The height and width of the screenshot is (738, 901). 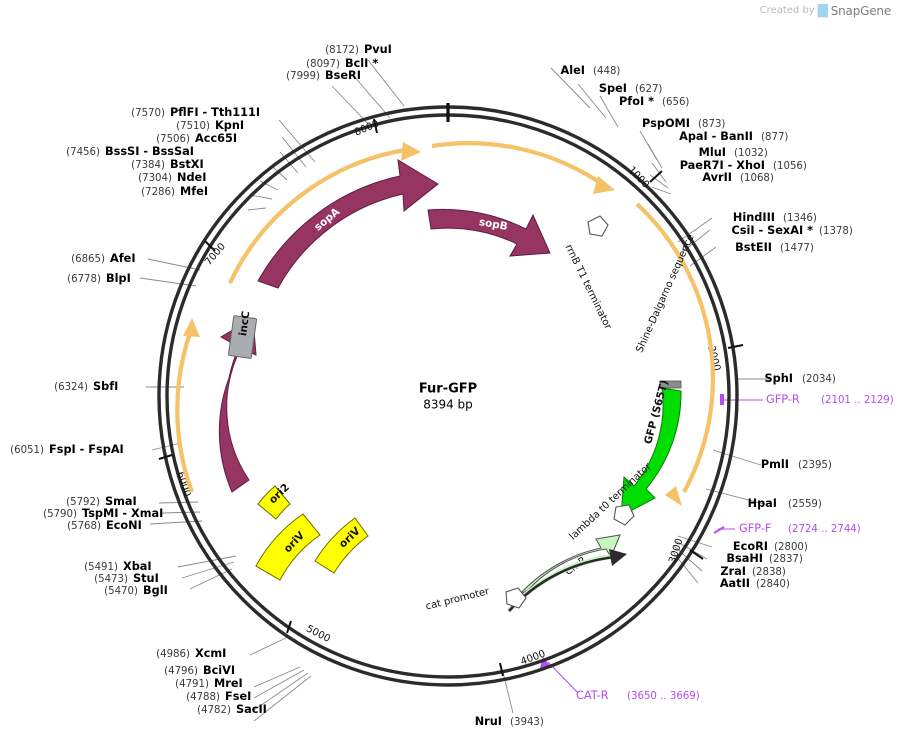 I want to click on svg-text: NdeI, so click(x=191, y=177).